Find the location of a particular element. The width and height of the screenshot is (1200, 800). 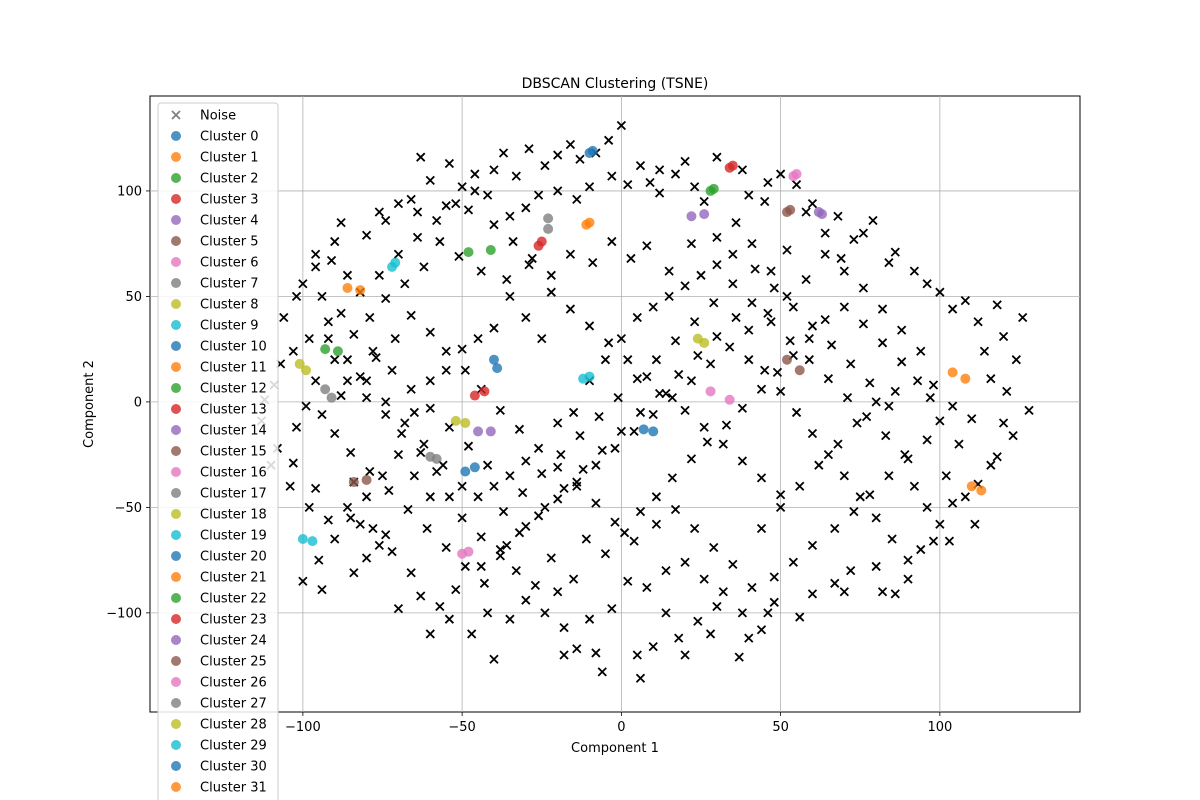

legend-label: Cluster 25 is located at coordinates (233, 662).